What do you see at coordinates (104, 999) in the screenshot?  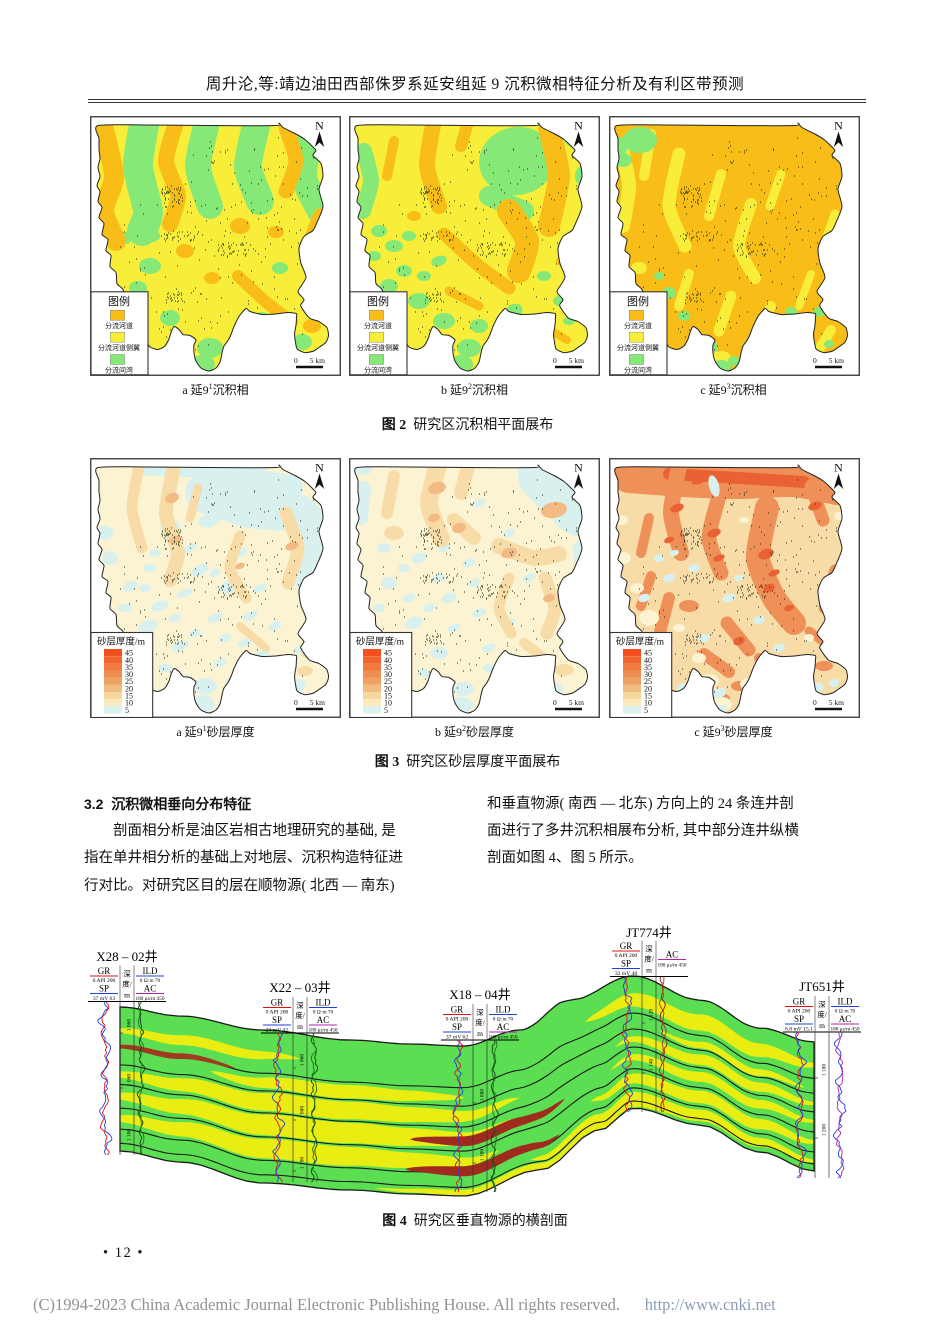 I see `svg-text: 37 mV 63` at bounding box center [104, 999].